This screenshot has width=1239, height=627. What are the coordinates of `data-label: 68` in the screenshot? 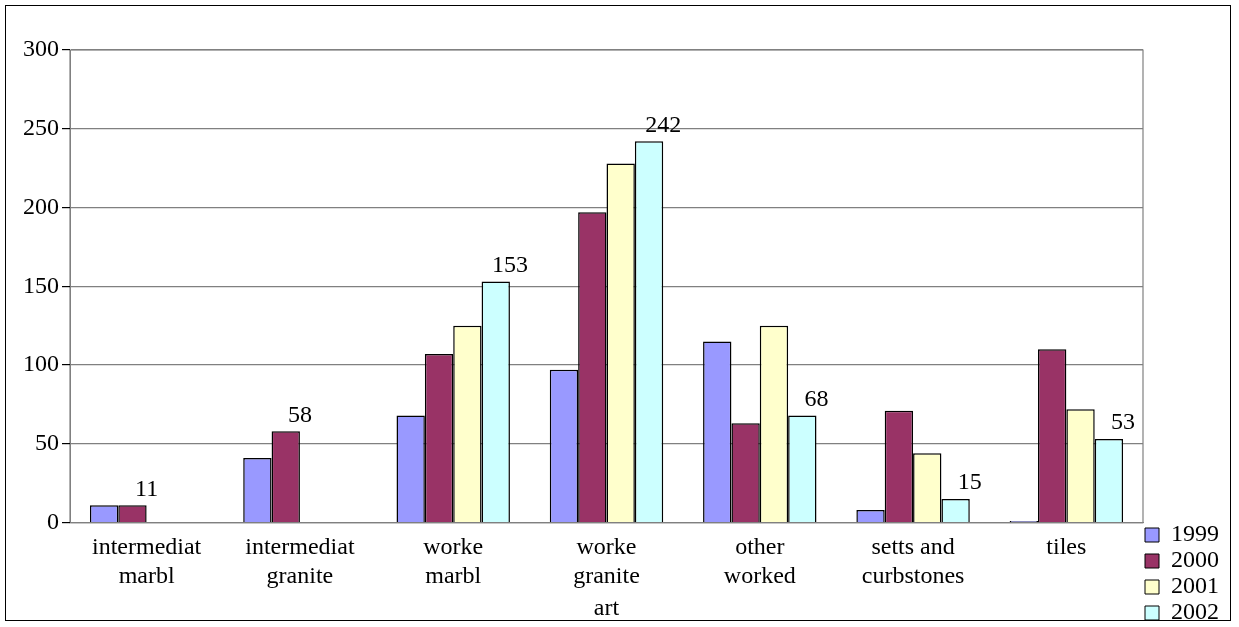 It's located at (816, 397).